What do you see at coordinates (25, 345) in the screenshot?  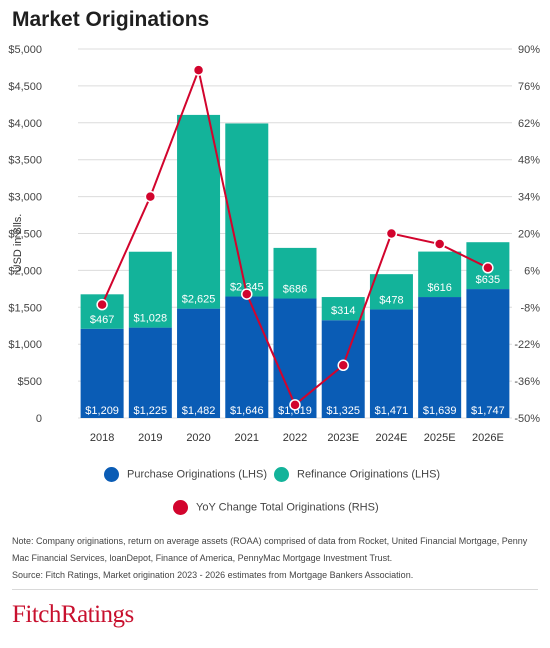 I see `y-tick-label: $1,000` at bounding box center [25, 345].